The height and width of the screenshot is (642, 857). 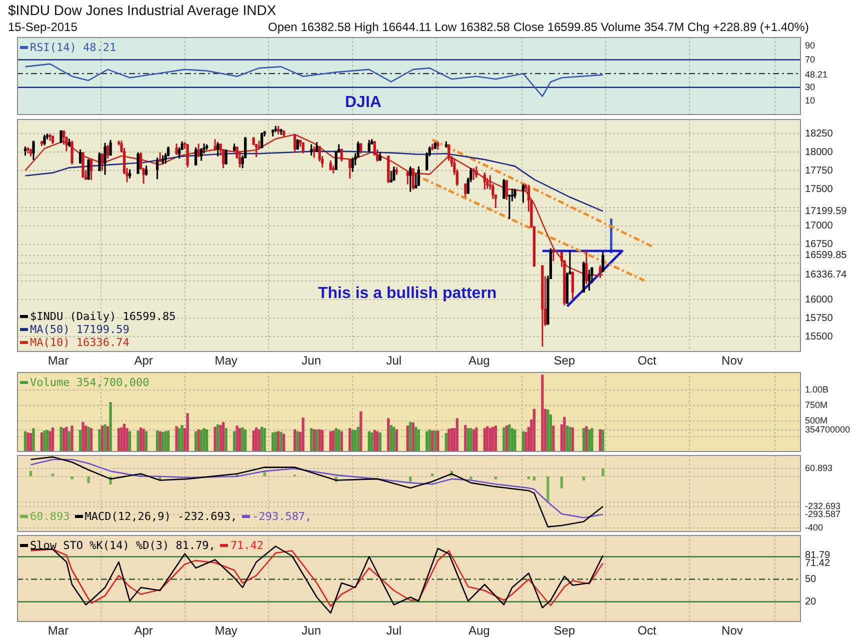 I want to click on y-tick-label: 30, so click(x=810, y=87).